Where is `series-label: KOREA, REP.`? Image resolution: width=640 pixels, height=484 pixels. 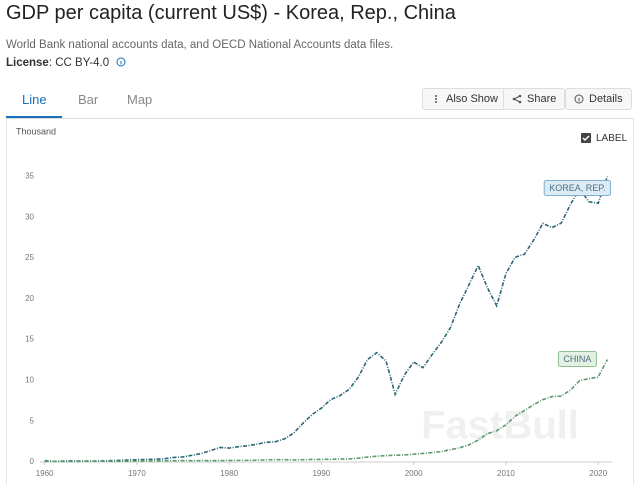 series-label: KOREA, REP. is located at coordinates (577, 188).